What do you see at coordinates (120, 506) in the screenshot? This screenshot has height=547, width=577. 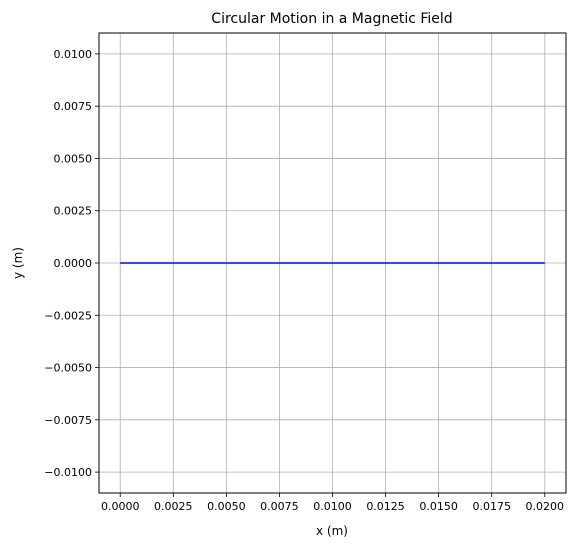 I see `x-tick-label: 0.0000` at bounding box center [120, 506].